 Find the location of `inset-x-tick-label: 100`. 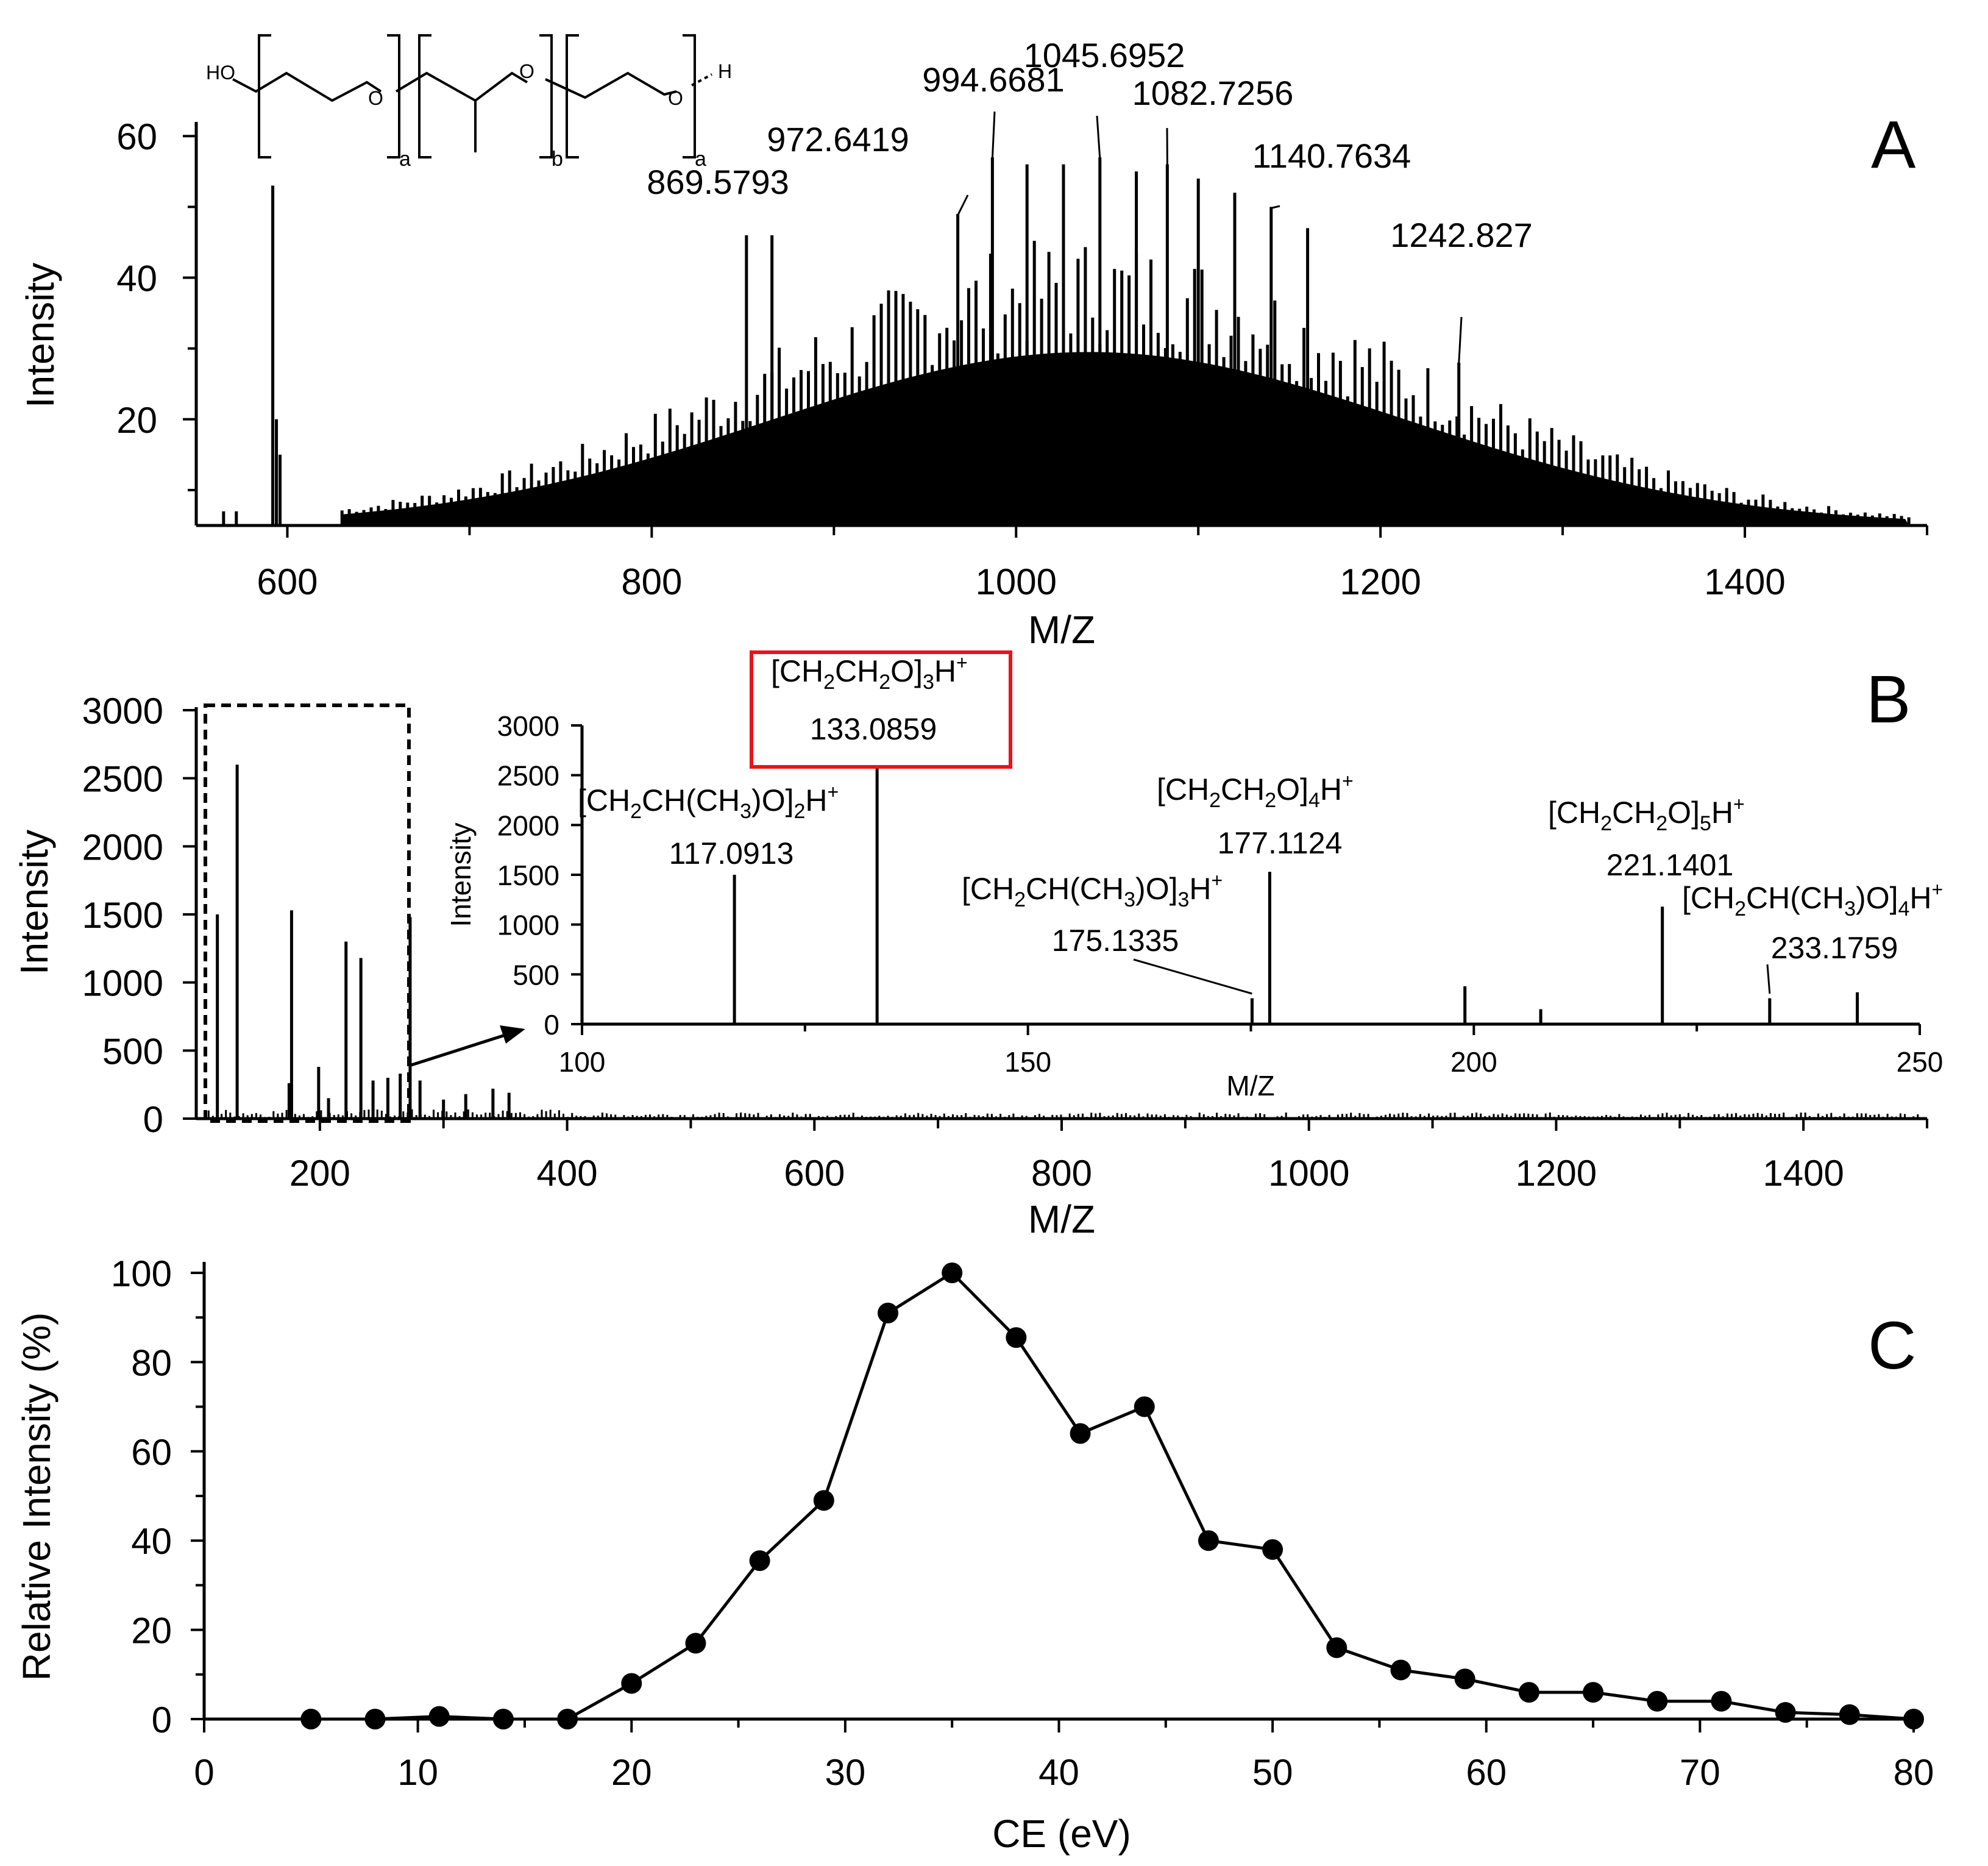

inset-x-tick-label: 100 is located at coordinates (582, 1062).